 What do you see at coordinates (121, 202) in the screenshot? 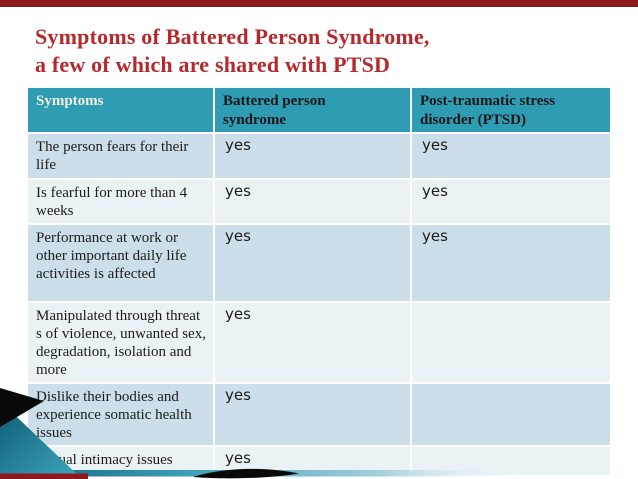
I see `symptom-cell: Is fearful for more than 4 weeks` at bounding box center [121, 202].